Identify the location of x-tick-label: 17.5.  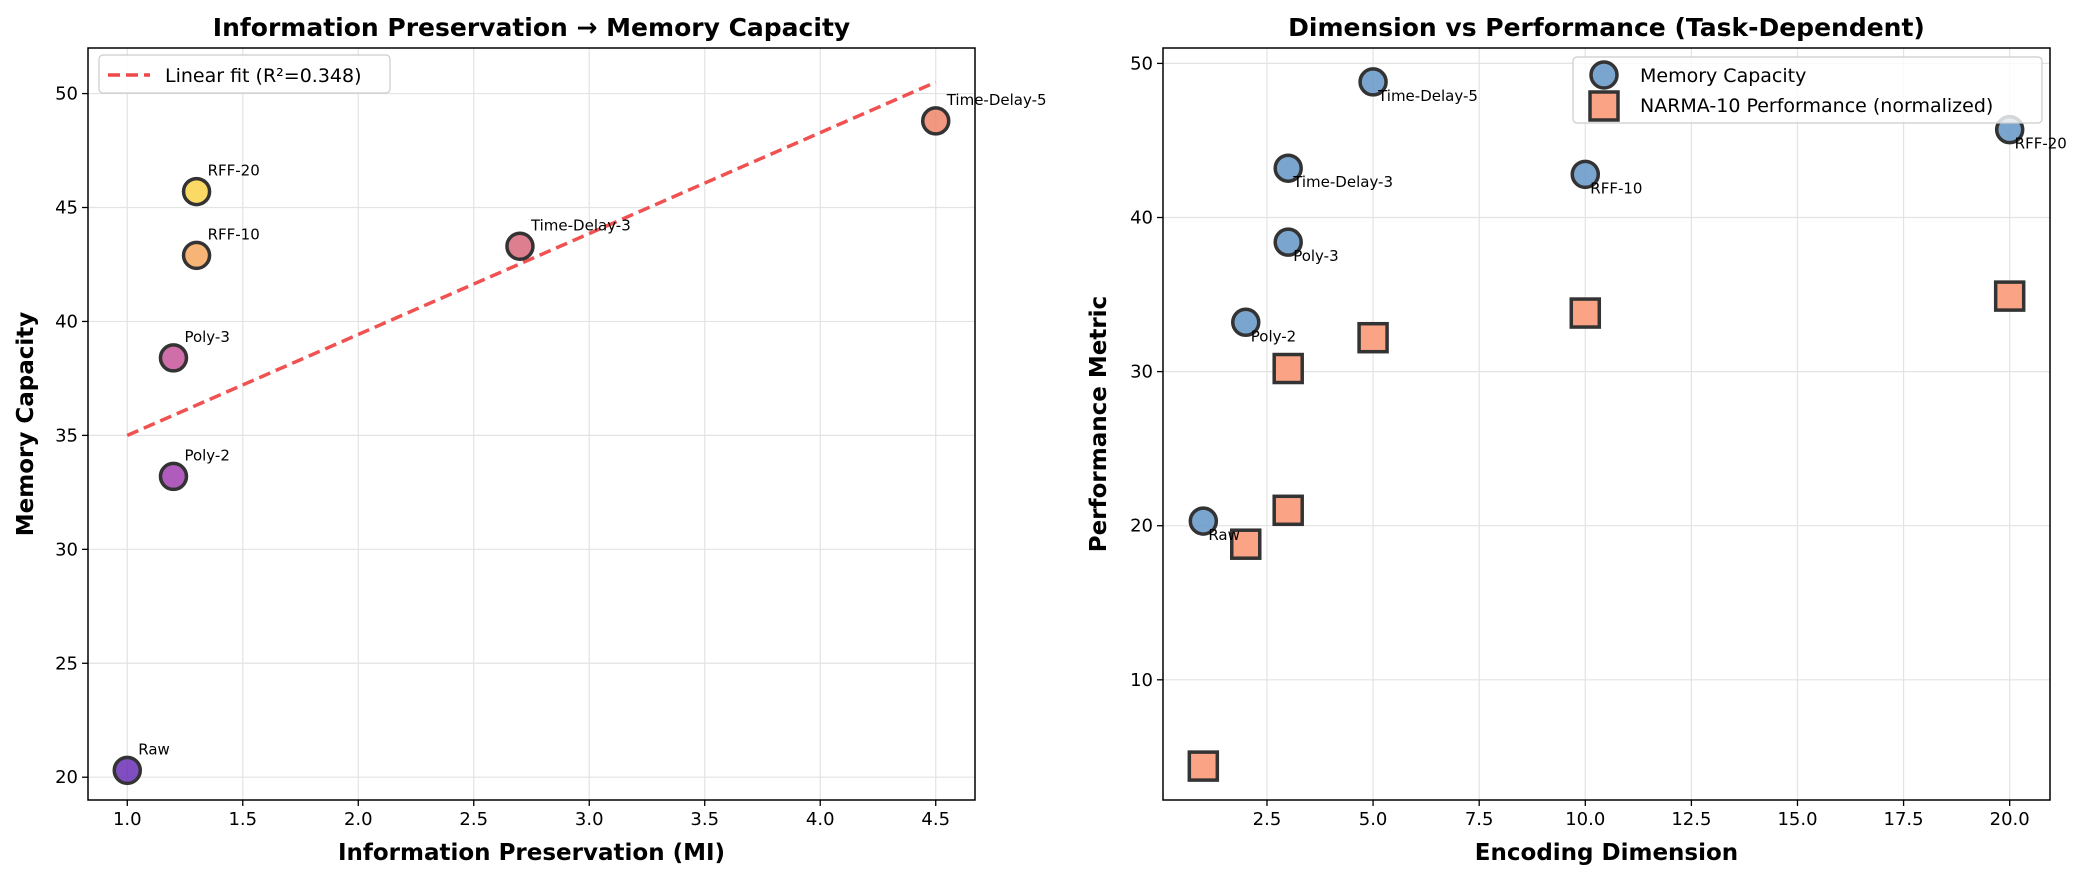
(1904, 819).